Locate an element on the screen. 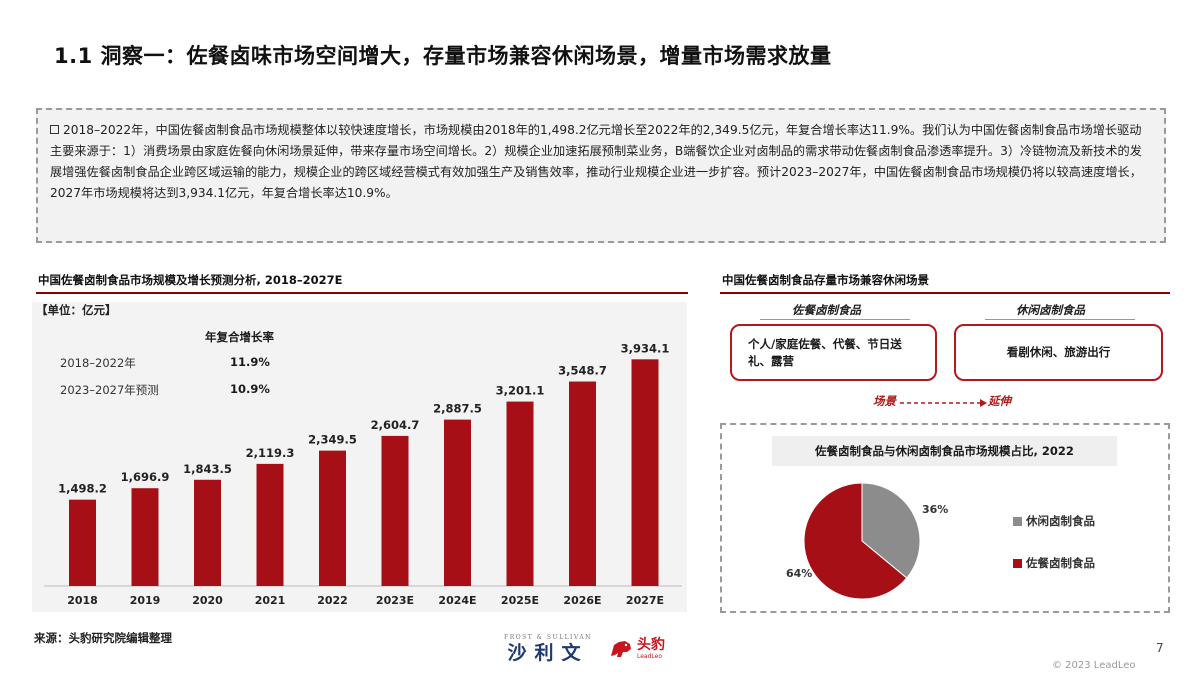 This screenshot has height=675, width=1200. pie-title: 佐餐卤制食品与休闲卤制食品市场规模占比, 2022 is located at coordinates (944, 451).